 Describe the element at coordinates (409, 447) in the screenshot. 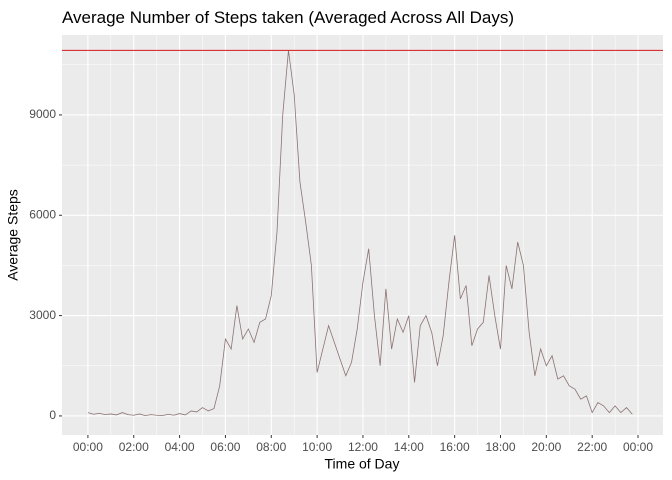

I see `x-tick-label: 14:00` at that location.